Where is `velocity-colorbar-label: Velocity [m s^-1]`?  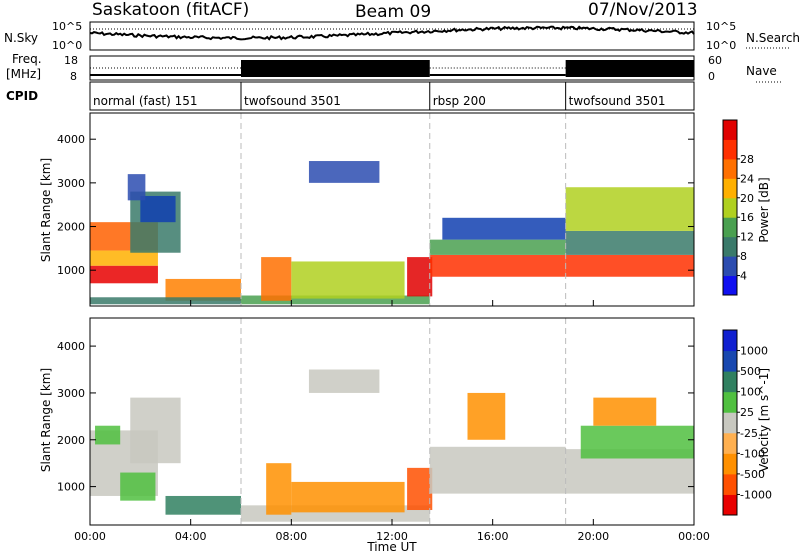
velocity-colorbar-label: Velocity [m s^-1] is located at coordinates (764, 420).